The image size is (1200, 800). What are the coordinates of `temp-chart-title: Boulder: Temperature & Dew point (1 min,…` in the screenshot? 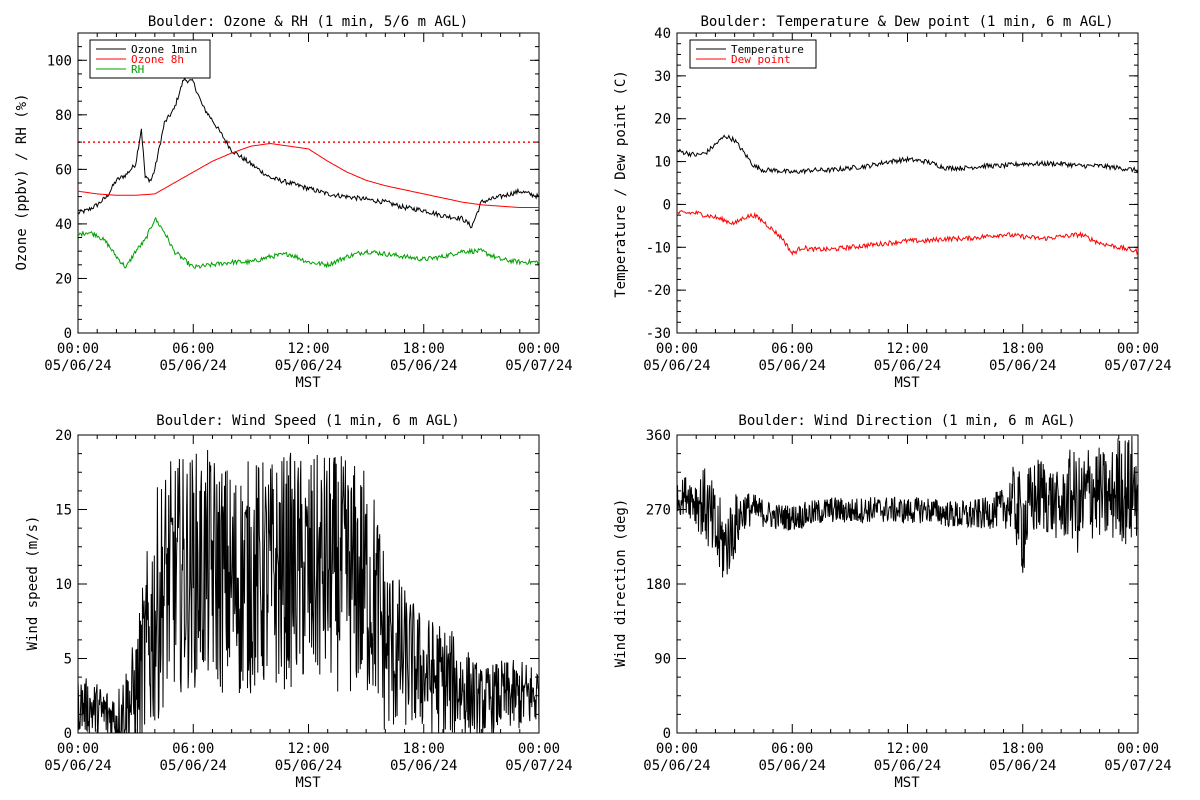 It's located at (906, 22).